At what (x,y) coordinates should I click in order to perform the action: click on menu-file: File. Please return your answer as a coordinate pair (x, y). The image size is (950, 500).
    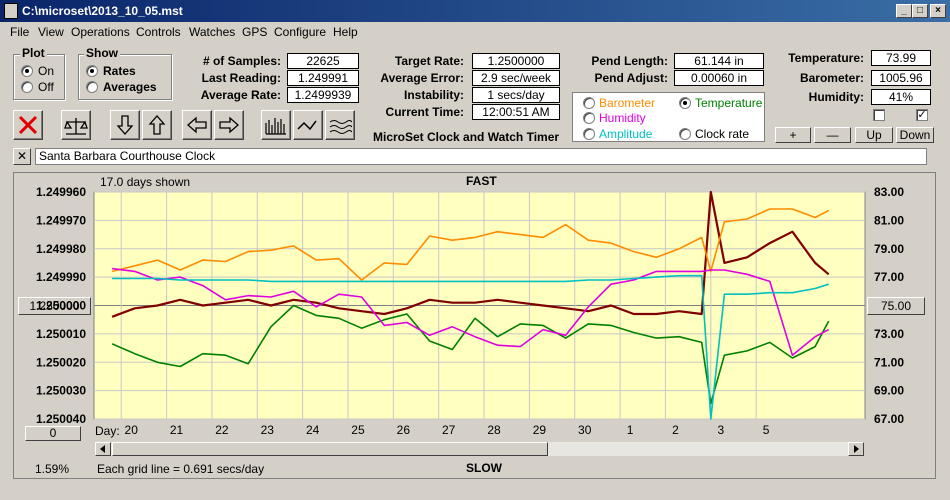
    Looking at the image, I should click on (20, 32).